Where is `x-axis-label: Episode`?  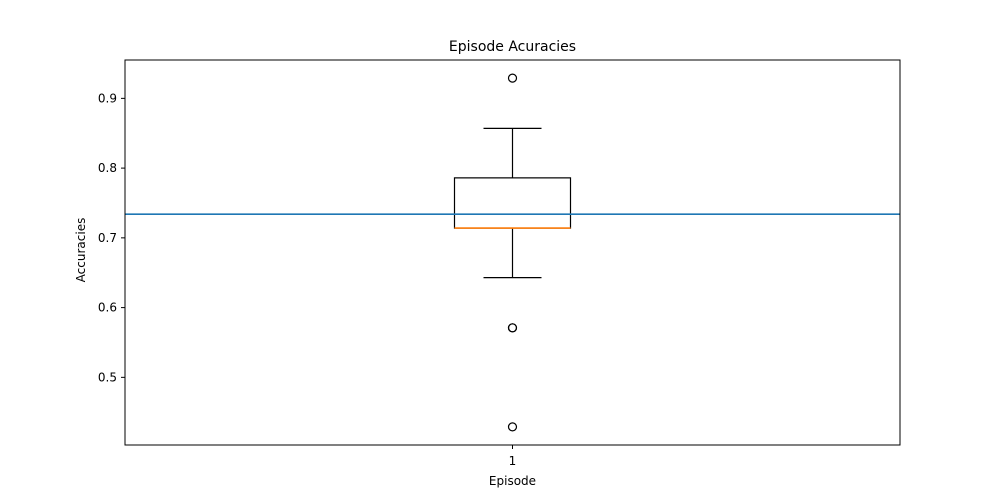
x-axis-label: Episode is located at coordinates (512, 481).